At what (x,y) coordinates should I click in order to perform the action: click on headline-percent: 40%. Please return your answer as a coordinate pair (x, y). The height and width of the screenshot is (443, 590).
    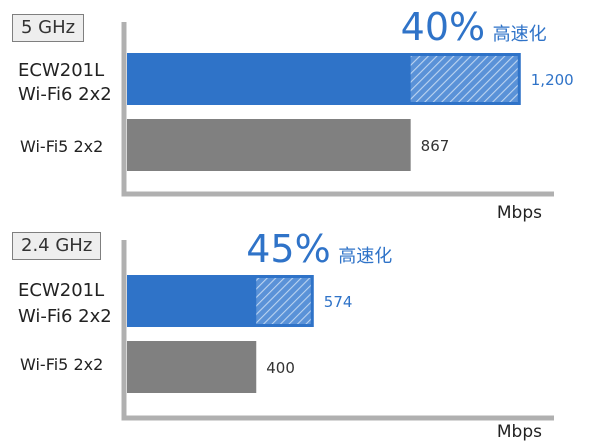
    Looking at the image, I should click on (443, 27).